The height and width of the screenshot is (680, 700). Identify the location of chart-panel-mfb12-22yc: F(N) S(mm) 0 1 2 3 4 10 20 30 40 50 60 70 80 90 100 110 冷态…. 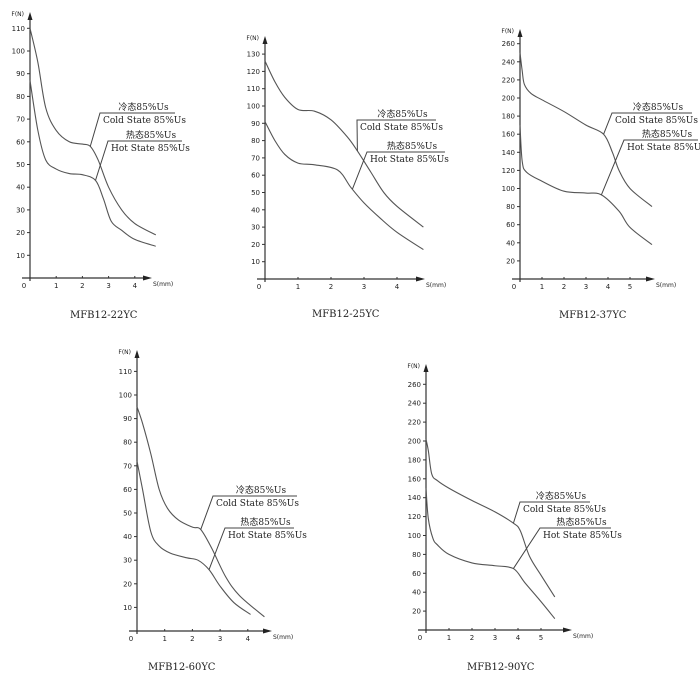
(100, 166).